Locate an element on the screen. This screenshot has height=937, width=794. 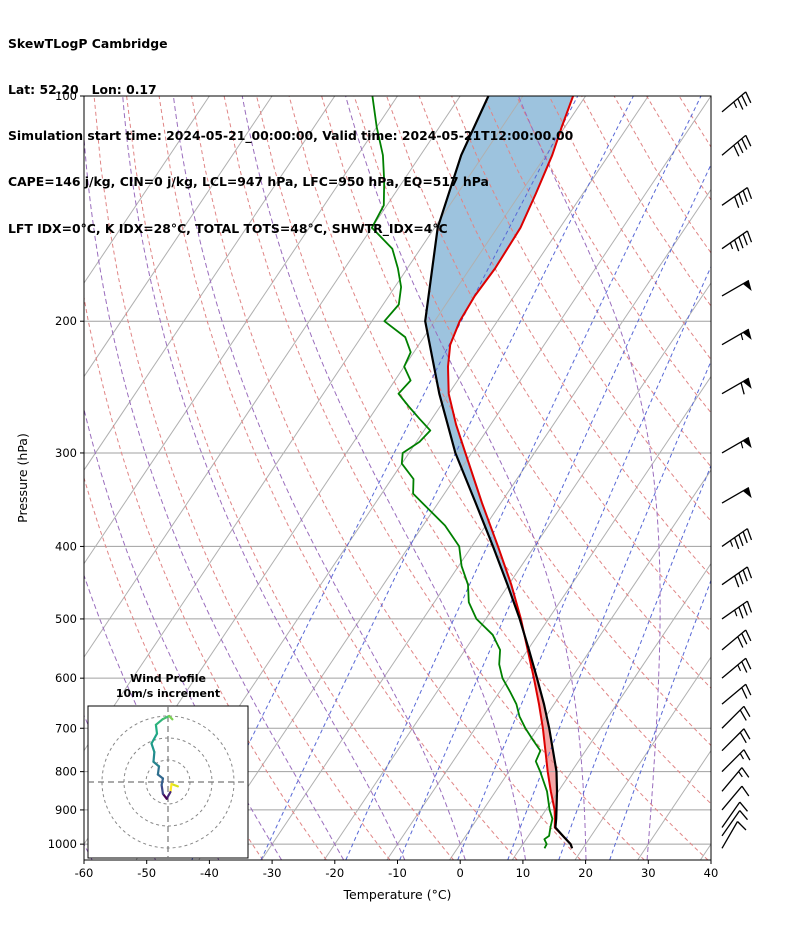
hodograph-inset: Wind Profile 10m/s increment is located at coordinates (168, 765).